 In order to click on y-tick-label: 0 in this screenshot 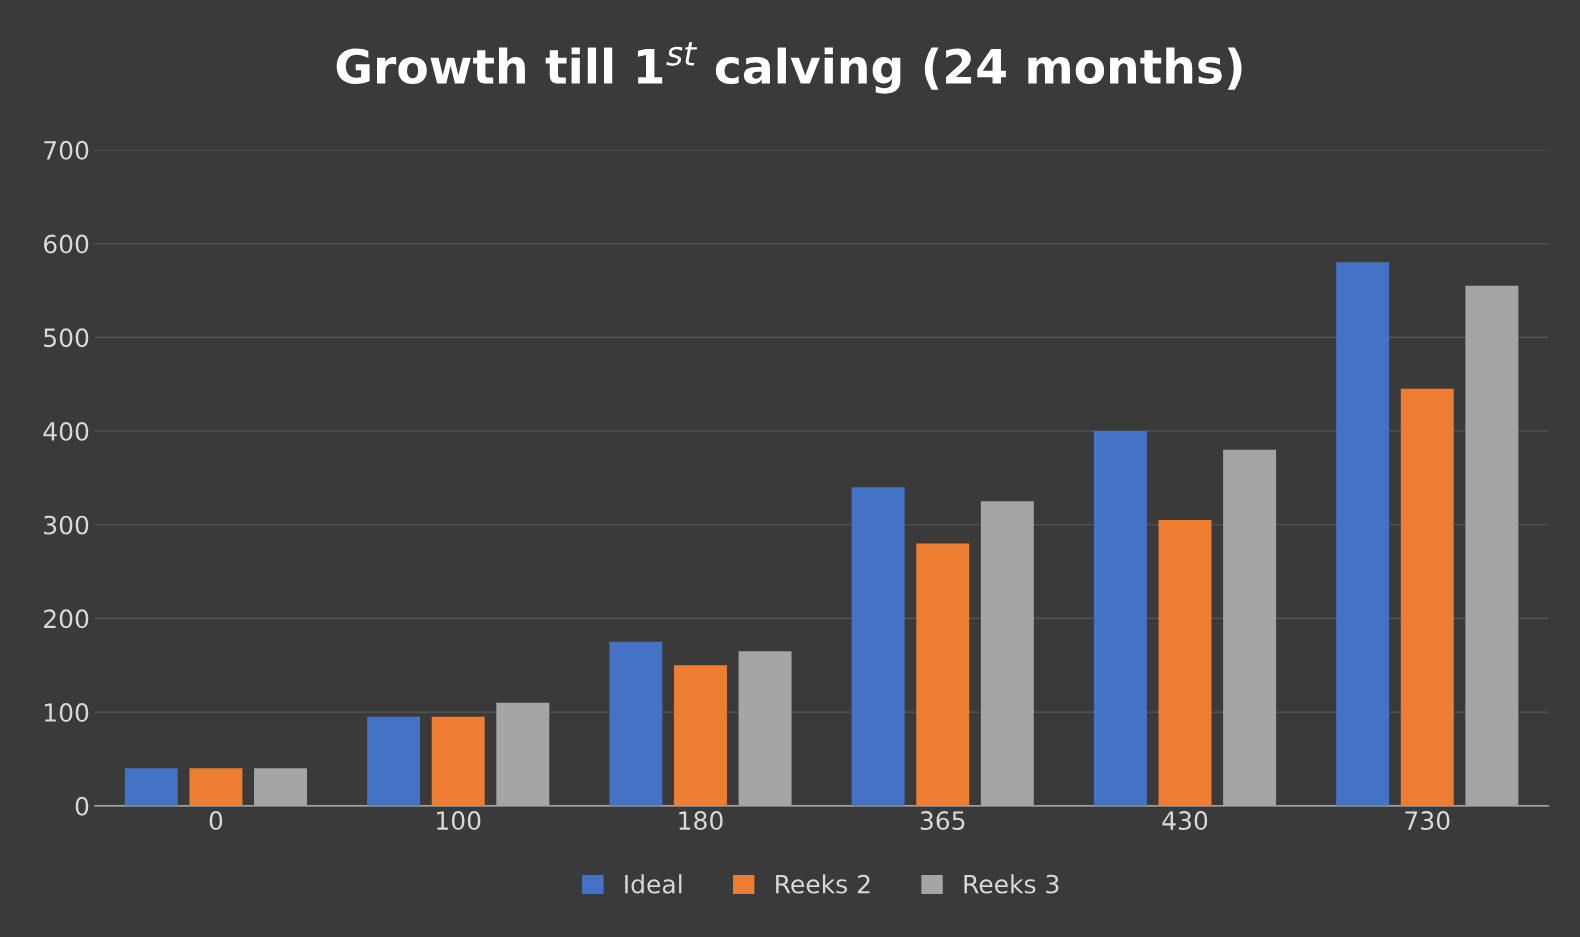, I will do `click(82, 806)`.